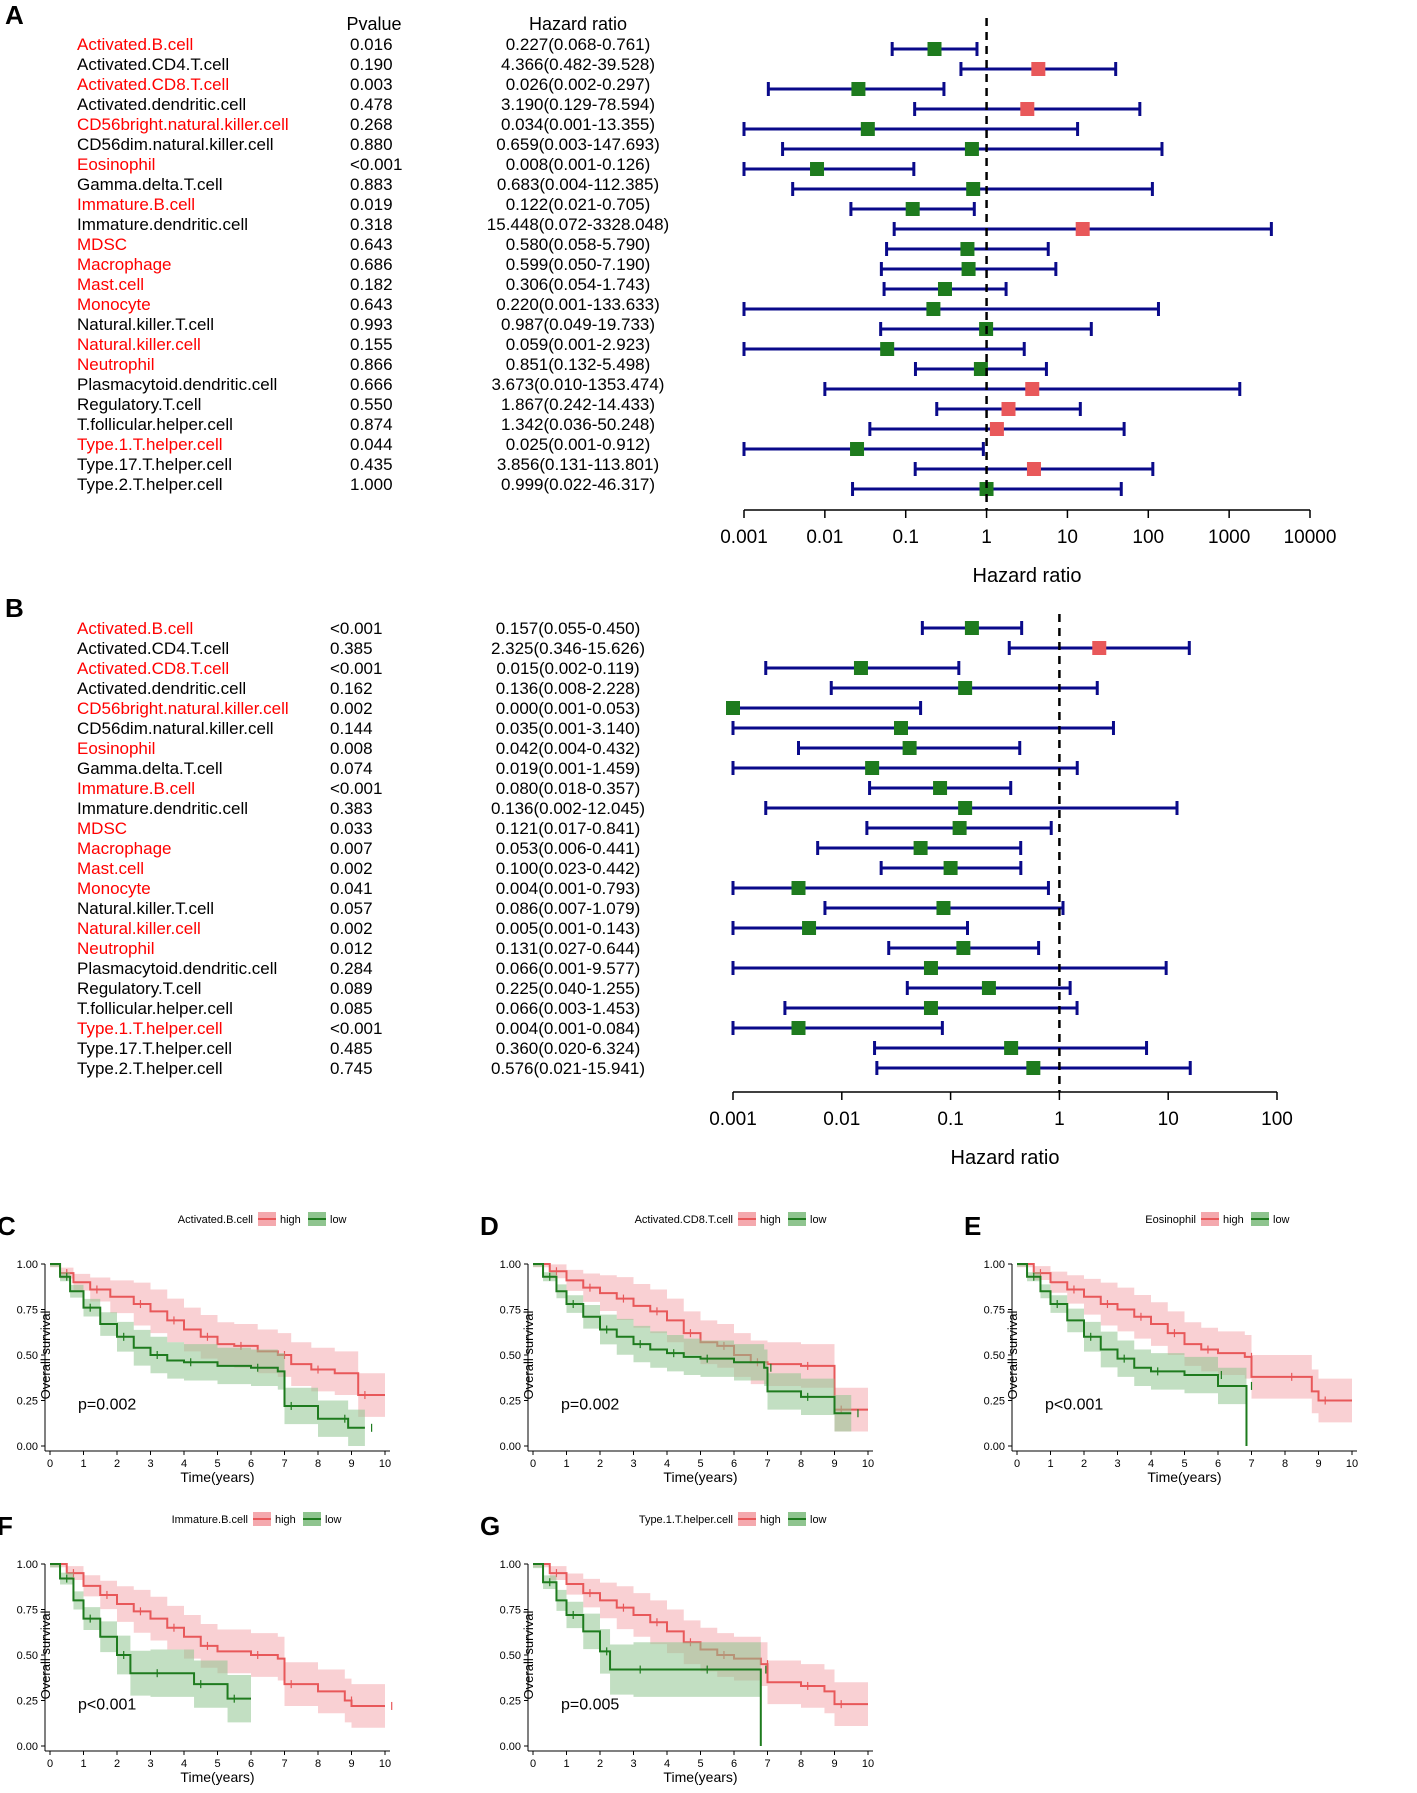 The height and width of the screenshot is (1793, 1417). What do you see at coordinates (568, 628) in the screenshot?
I see `row-hr-text: 0.157(0.055-0.450)` at bounding box center [568, 628].